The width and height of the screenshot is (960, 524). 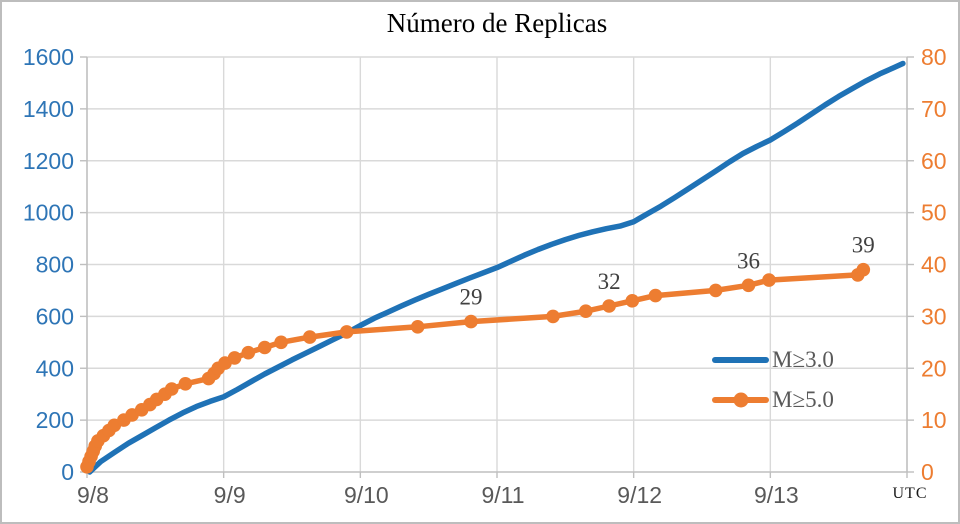 I want to click on y-left-tick-label: 1000, so click(x=48, y=213).